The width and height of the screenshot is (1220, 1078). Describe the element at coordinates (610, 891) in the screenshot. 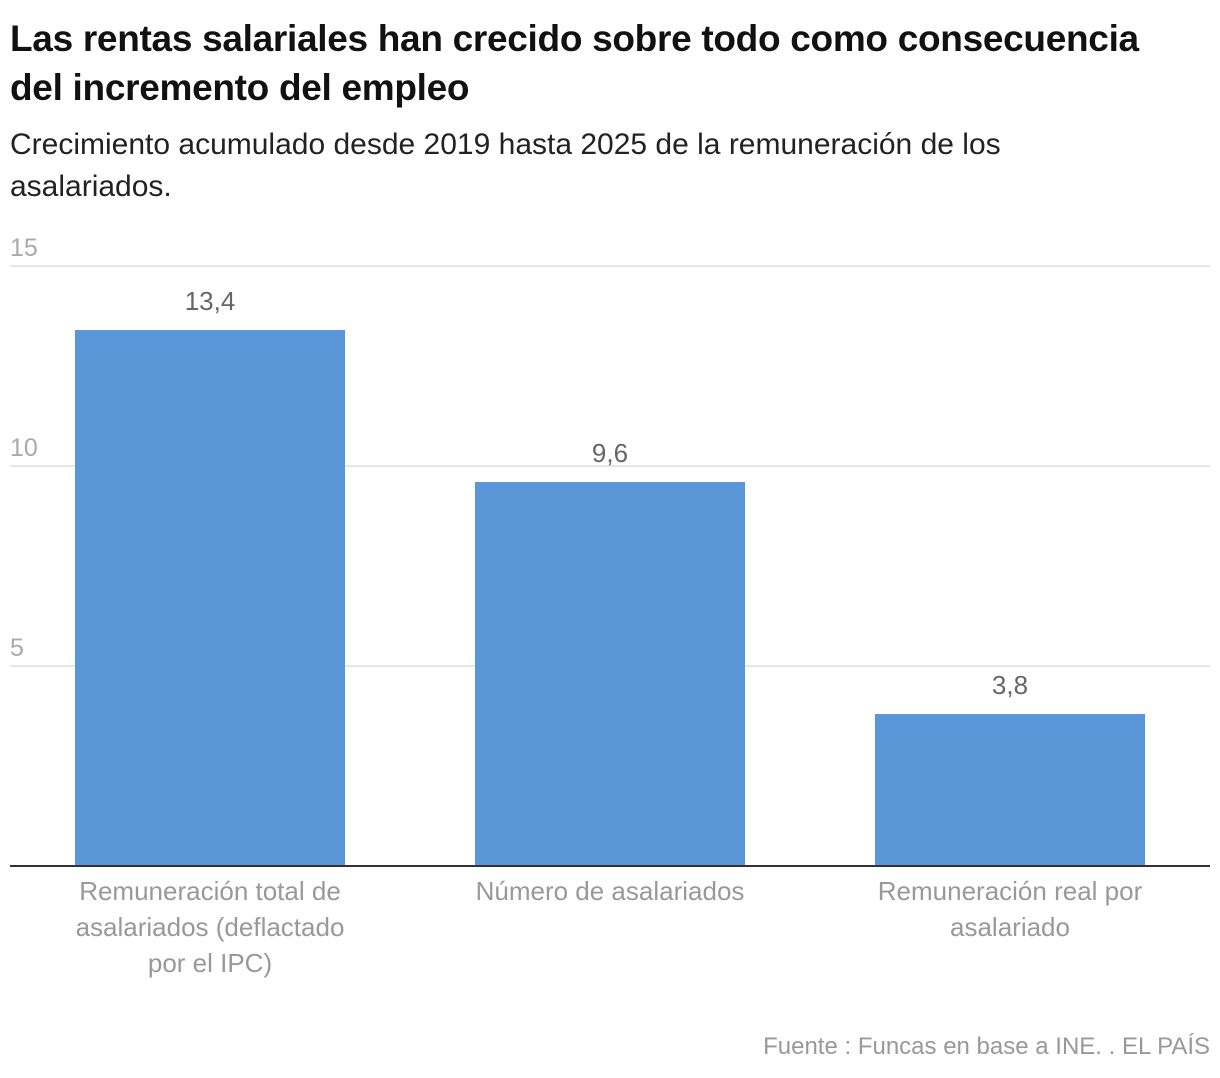

I see `category-label: Número de asalariados` at that location.